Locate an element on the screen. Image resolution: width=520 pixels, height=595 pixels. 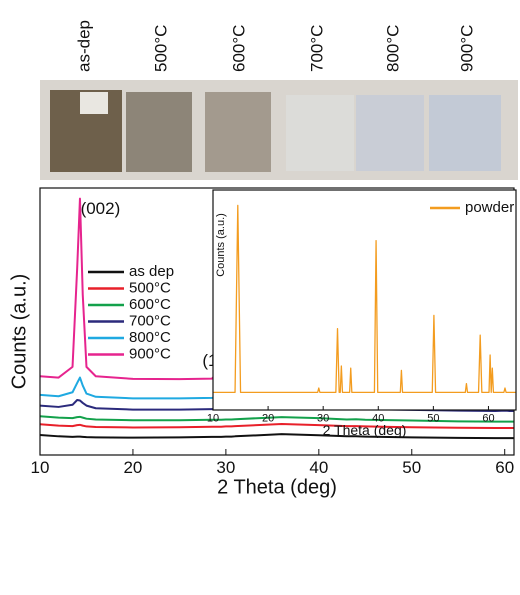
legend-label: 900°C is located at coordinates (150, 353).